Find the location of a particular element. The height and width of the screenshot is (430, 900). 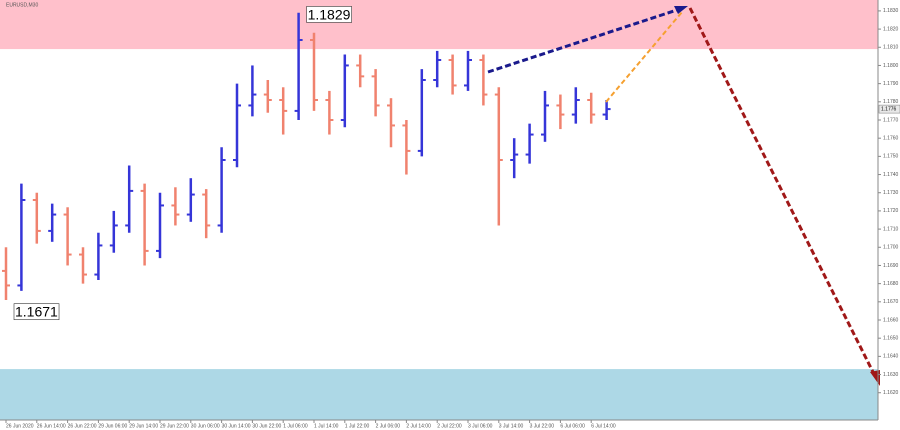

x-tick-label: 29 Jun 06:00 is located at coordinates (112, 426).